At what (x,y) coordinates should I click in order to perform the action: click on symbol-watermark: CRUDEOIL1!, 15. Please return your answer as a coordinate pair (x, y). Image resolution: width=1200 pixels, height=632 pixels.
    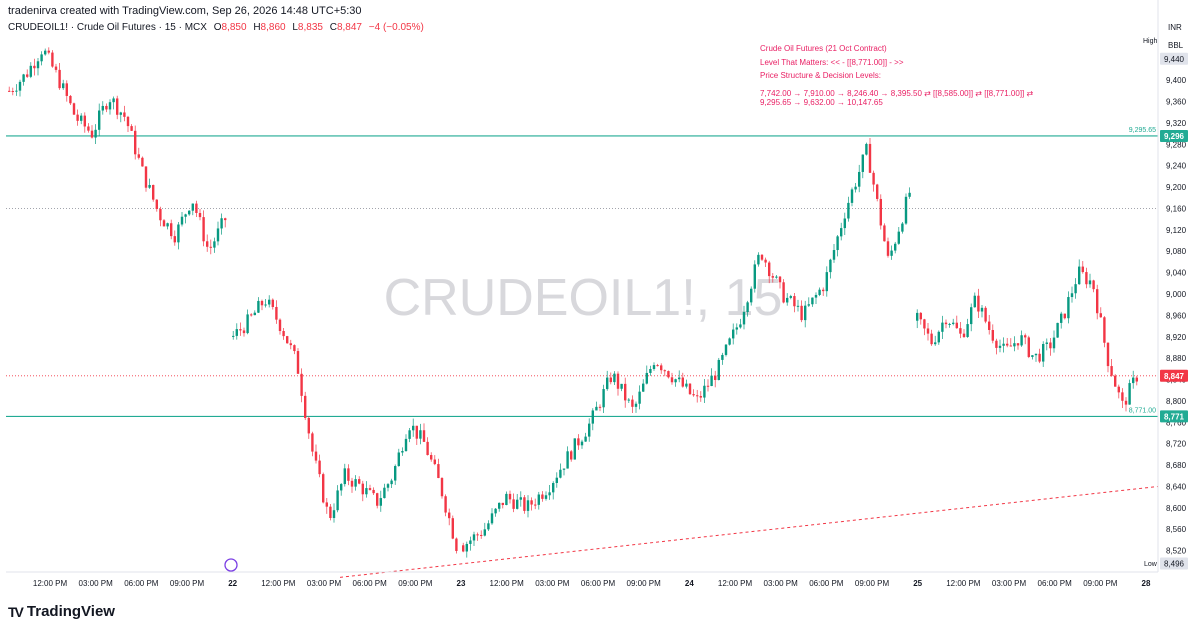
    Looking at the image, I should click on (583, 298).